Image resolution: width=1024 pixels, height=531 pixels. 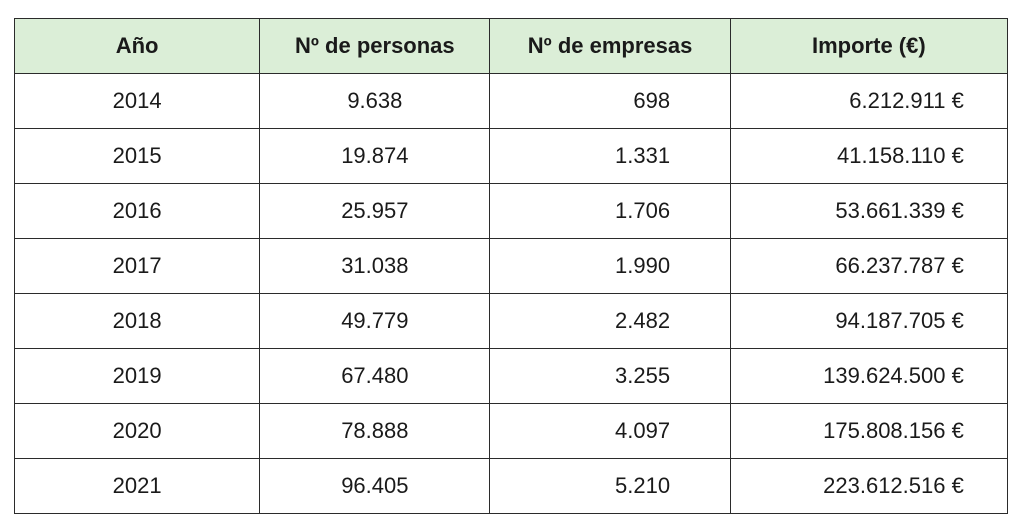 What do you see at coordinates (137, 101) in the screenshot?
I see `cell-year: 2014` at bounding box center [137, 101].